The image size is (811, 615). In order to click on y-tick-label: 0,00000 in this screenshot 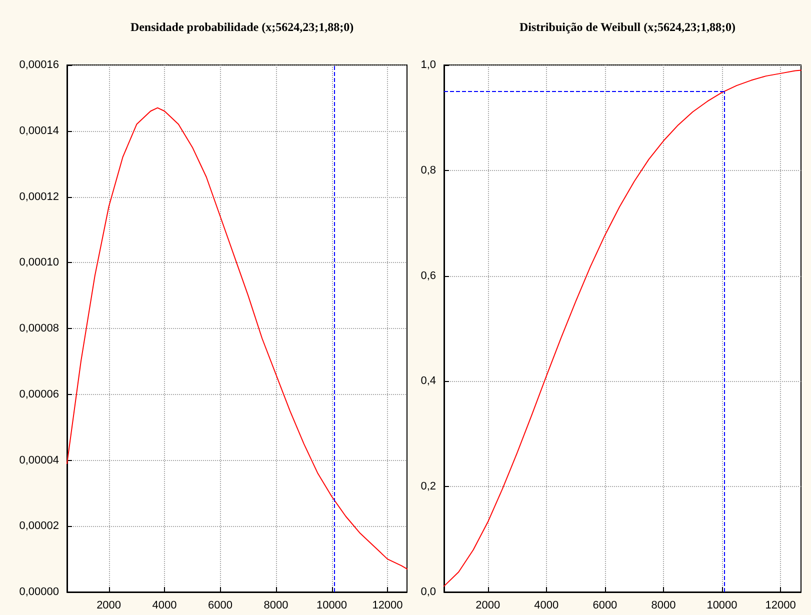, I will do `click(39, 592)`.